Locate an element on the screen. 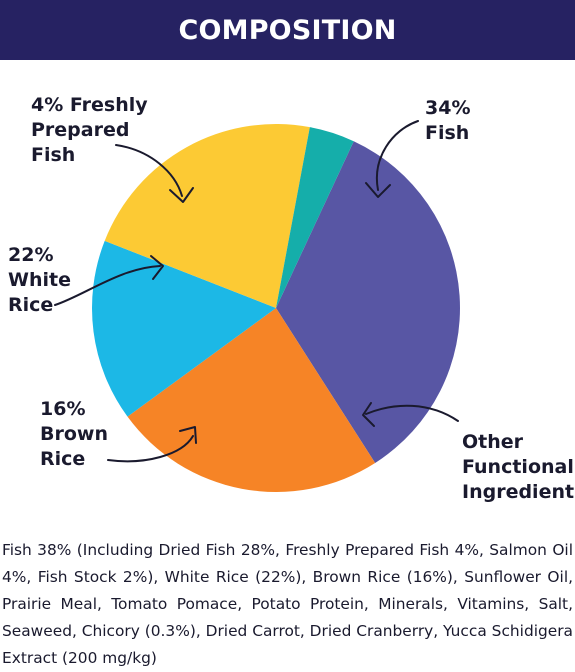  label-brown-rice: 16% Brown Rice is located at coordinates (74, 434).